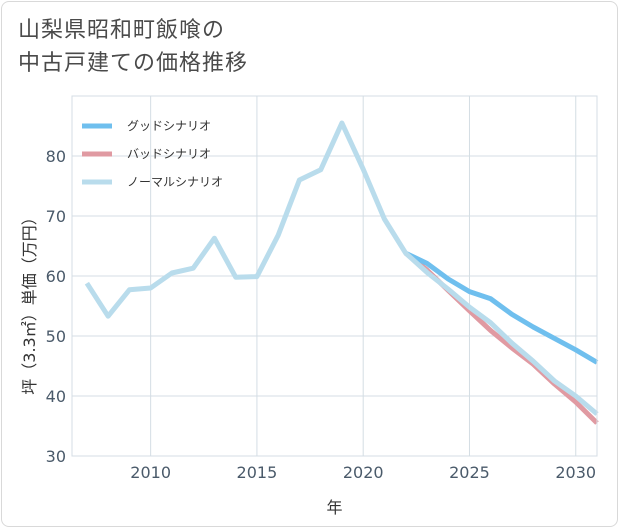  What do you see at coordinates (150, 472) in the screenshot?
I see `x-tick-label: 2010` at bounding box center [150, 472].